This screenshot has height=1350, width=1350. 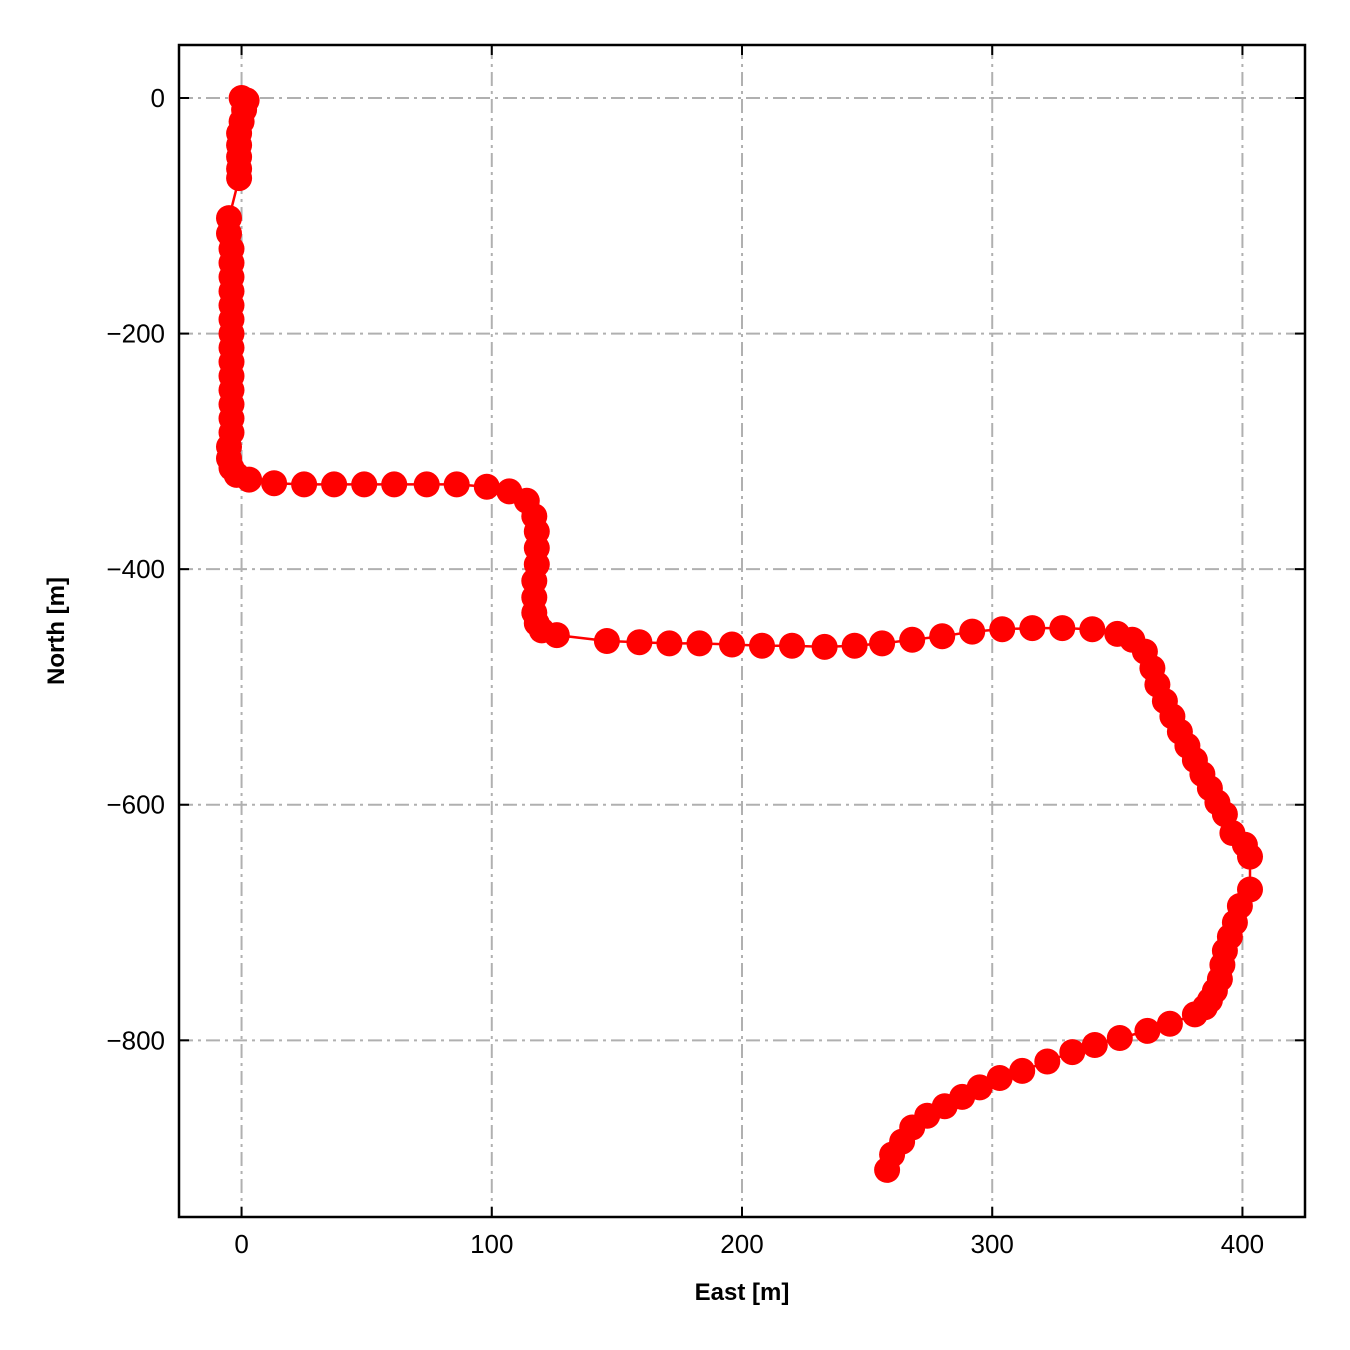 I want to click on x-tick-label: 100, so click(x=491, y=1244).